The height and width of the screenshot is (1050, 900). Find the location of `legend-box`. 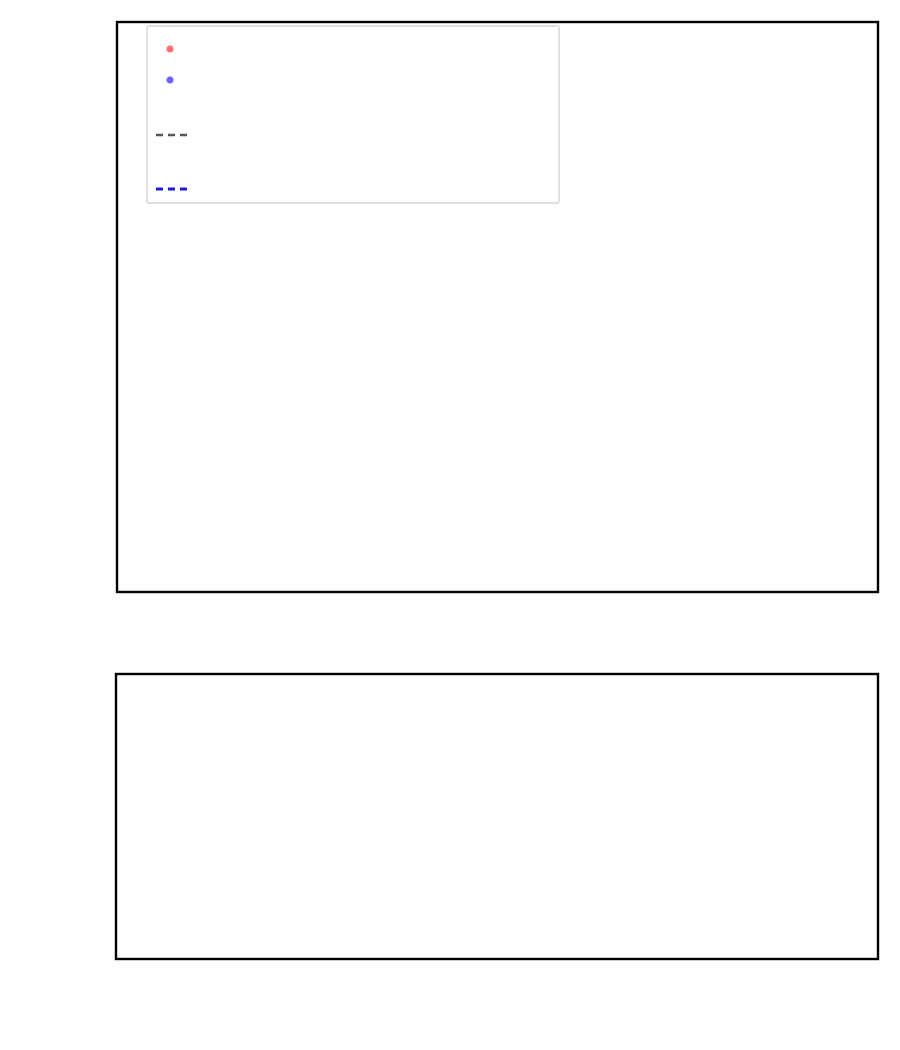

legend-box is located at coordinates (353, 114).